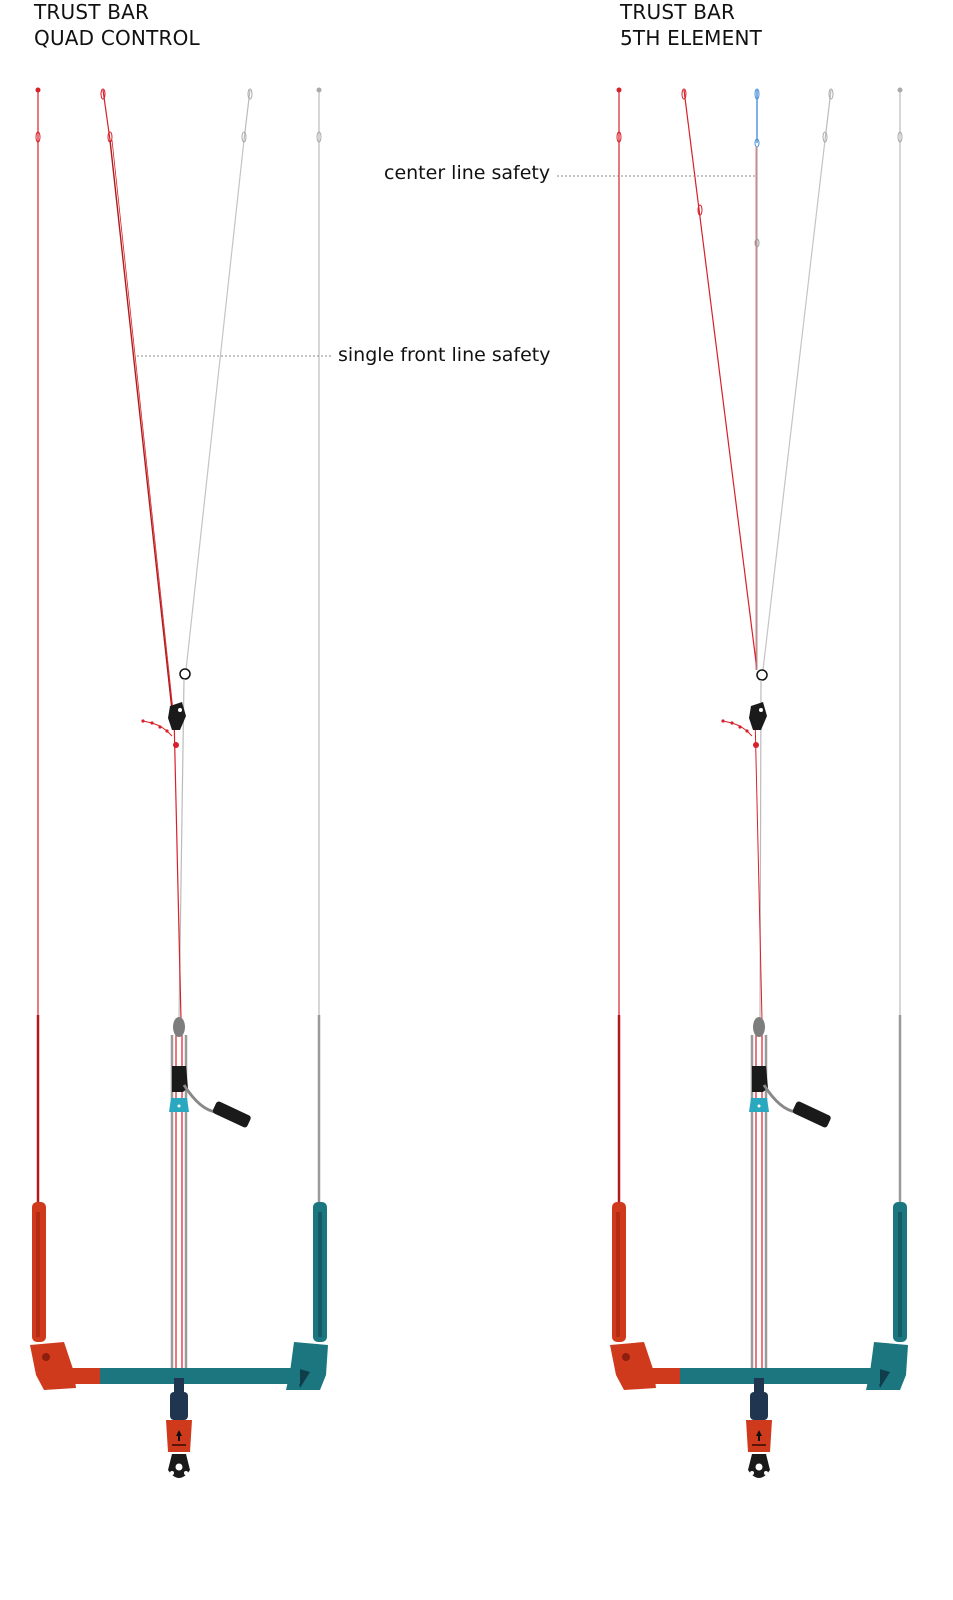  What do you see at coordinates (117, 38) in the screenshot?
I see `title-line-2: QUAD CONTROL` at bounding box center [117, 38].